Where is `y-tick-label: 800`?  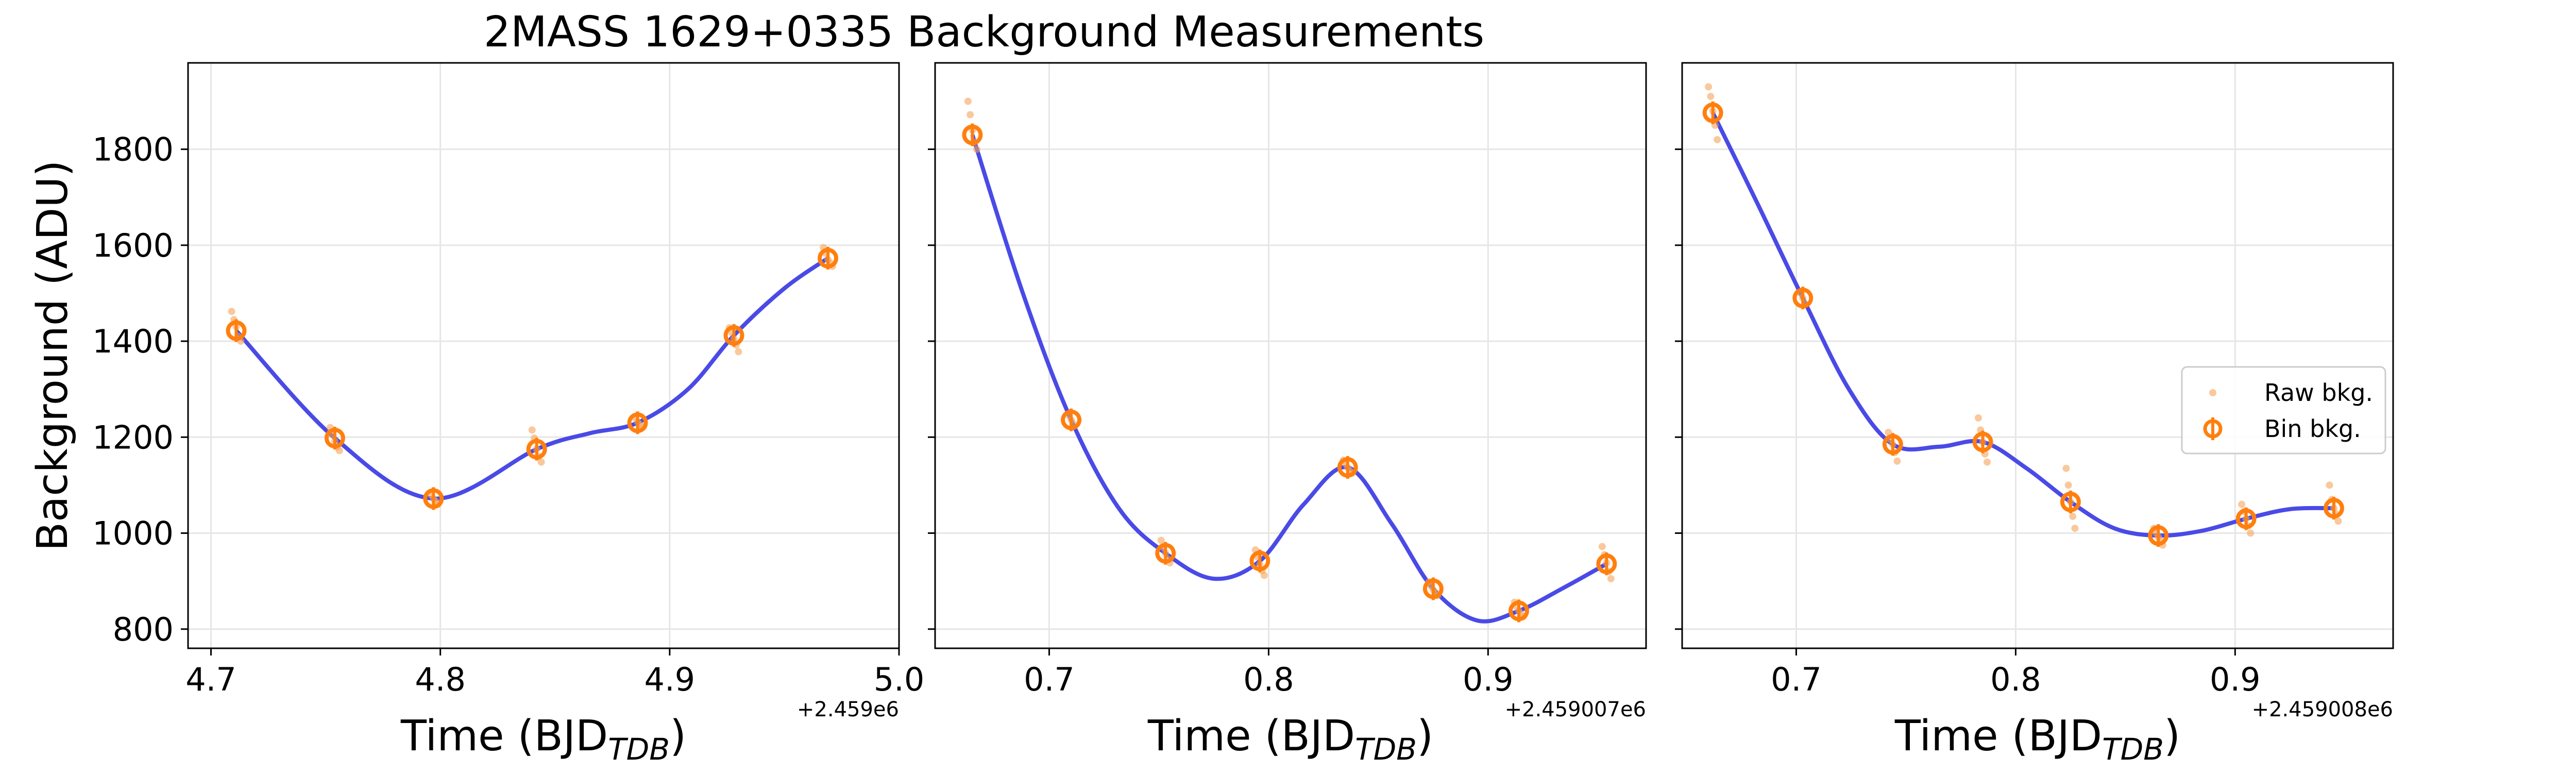
y-tick-label: 800 is located at coordinates (143, 629).